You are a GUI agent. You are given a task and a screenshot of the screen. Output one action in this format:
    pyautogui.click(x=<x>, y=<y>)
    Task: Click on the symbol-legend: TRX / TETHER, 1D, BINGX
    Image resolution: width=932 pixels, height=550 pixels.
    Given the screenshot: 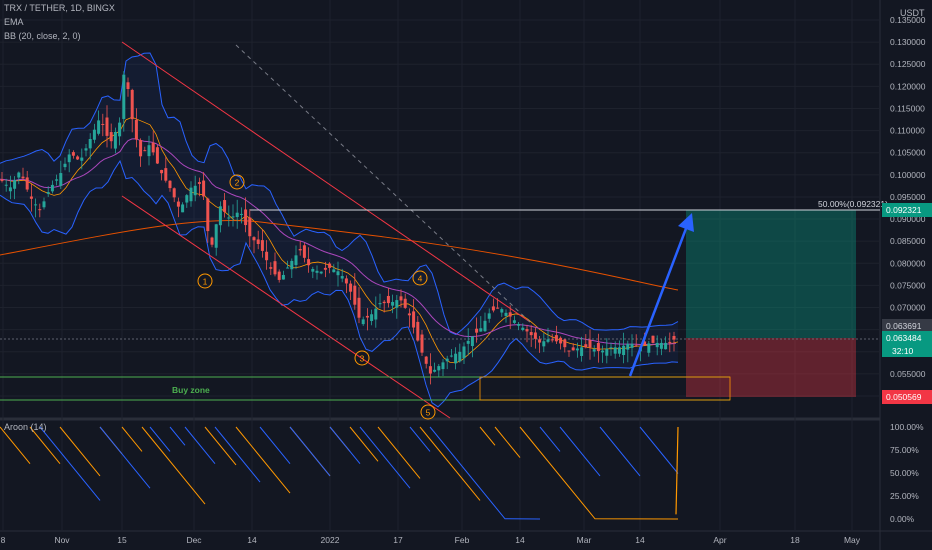 What is the action you would take?
    pyautogui.click(x=59, y=8)
    